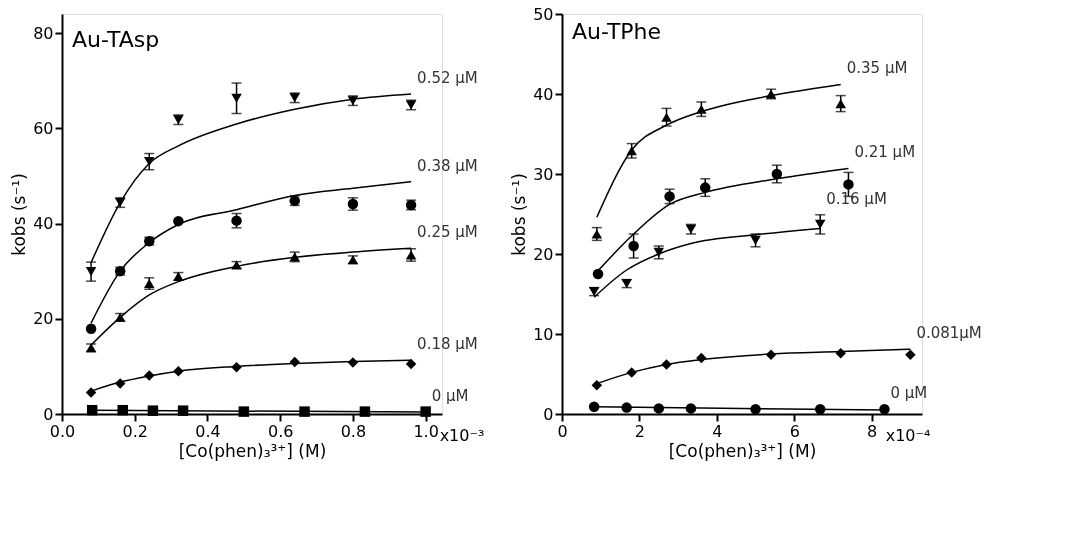 The width and height of the screenshot is (1087, 538). I want to click on y-tick-label: 10, so click(543, 334).